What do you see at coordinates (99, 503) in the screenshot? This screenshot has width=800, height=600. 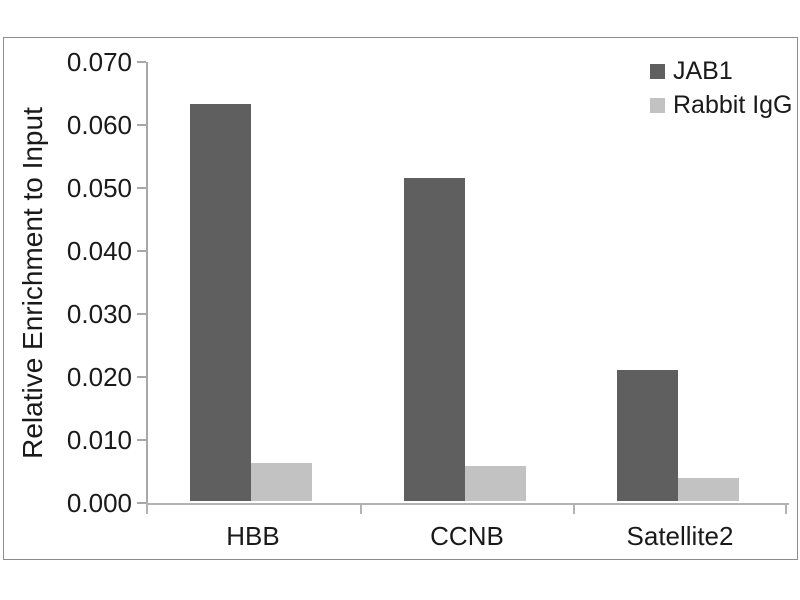 I see `y-tick-label: 0.000` at bounding box center [99, 503].